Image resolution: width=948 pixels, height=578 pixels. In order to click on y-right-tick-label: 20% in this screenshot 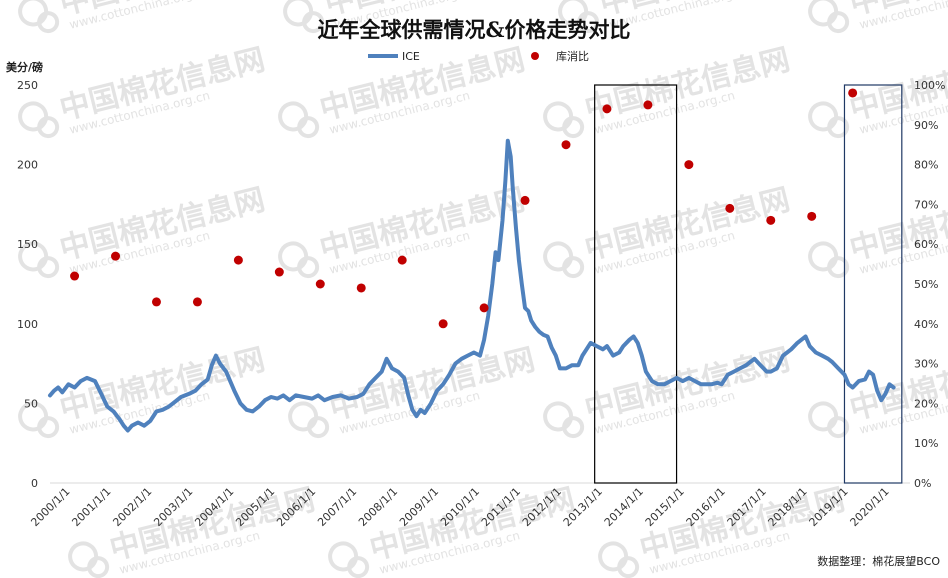, I will do `click(926, 403)`.